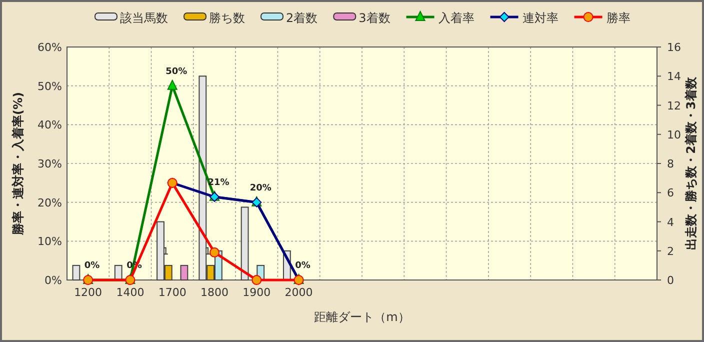  I want to click on y-tick-label: 40%, so click(50, 125).